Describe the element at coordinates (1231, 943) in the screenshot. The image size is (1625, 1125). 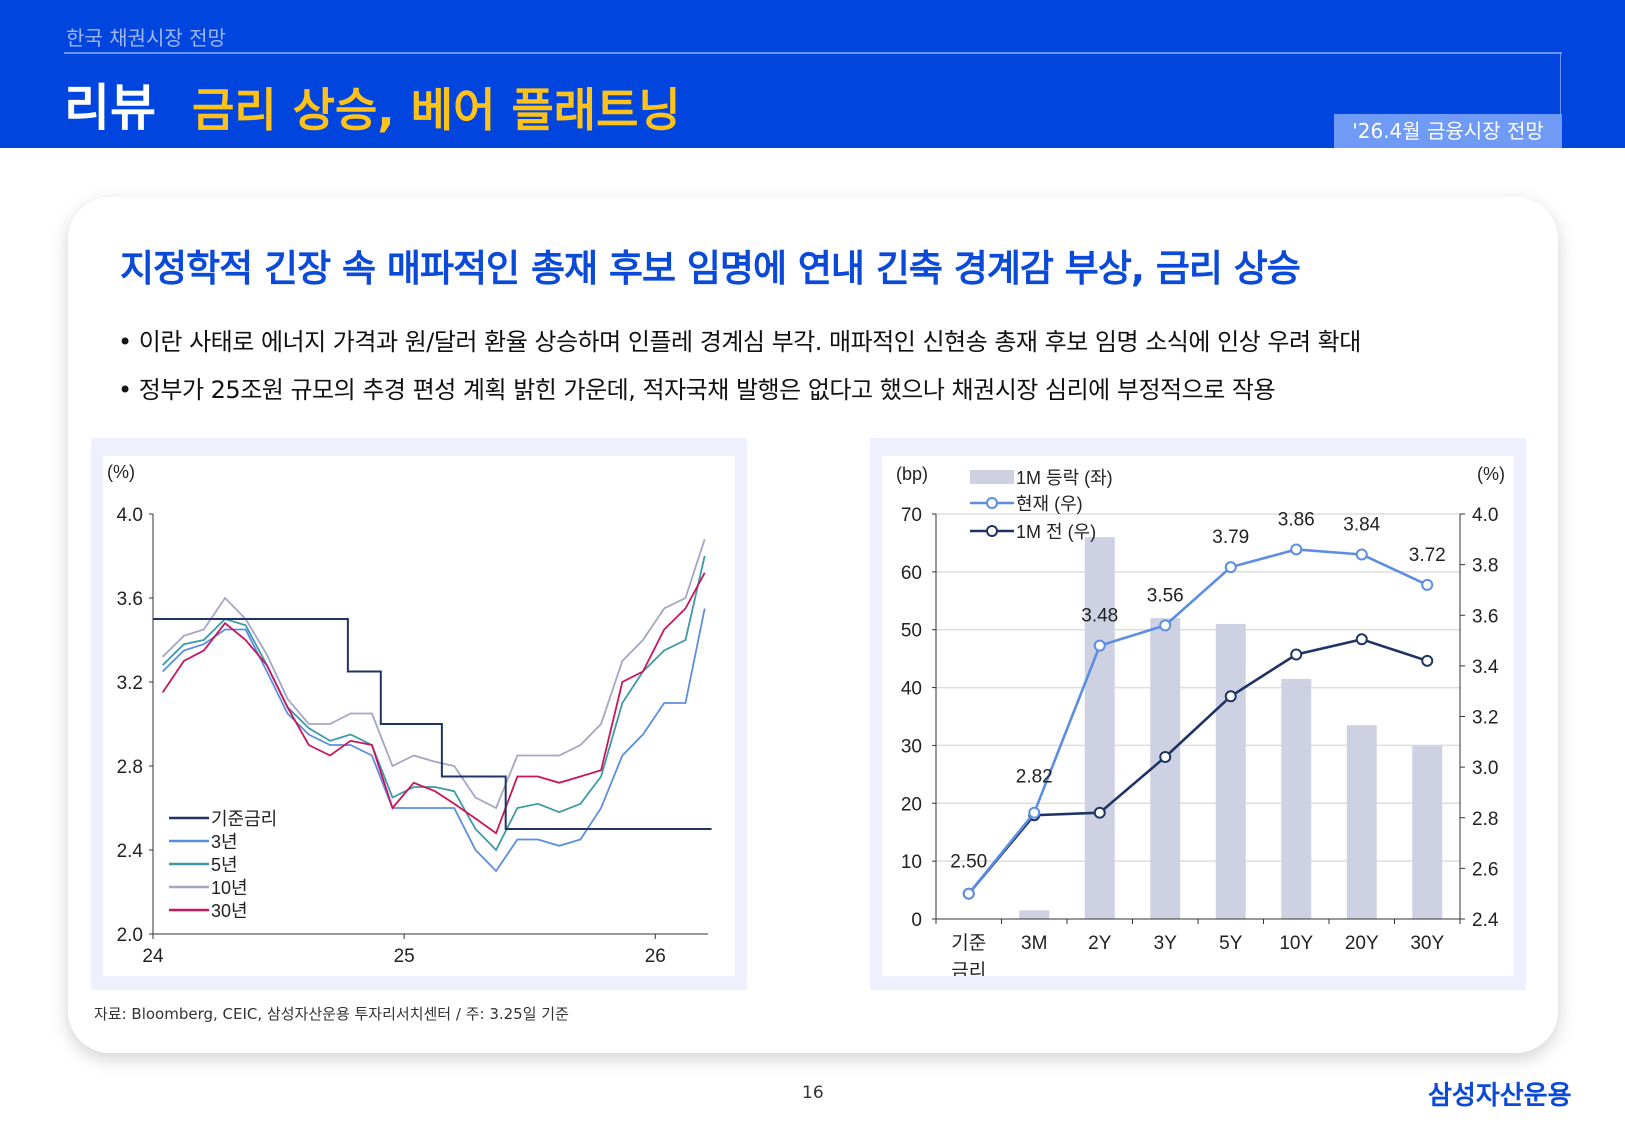
I see `x-tick-label: 5Y` at that location.